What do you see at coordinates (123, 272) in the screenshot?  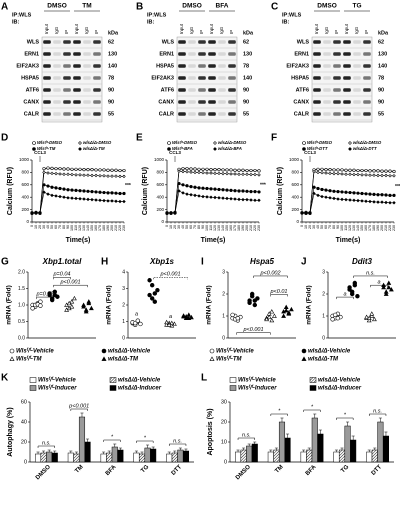 I see `y-tick-label: 4` at bounding box center [123, 272].